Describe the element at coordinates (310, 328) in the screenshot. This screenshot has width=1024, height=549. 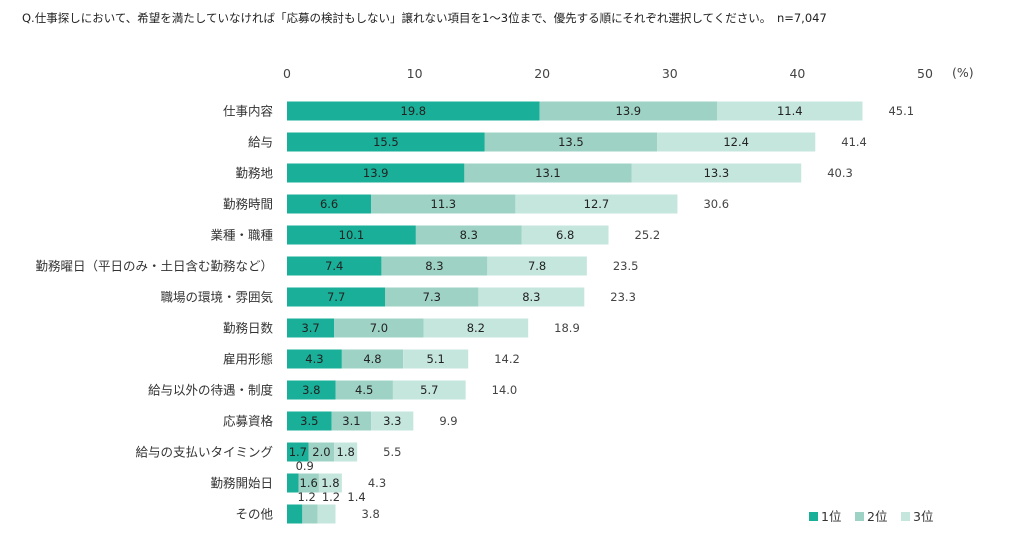
I see `bar-segment-label: 3.7` at that location.